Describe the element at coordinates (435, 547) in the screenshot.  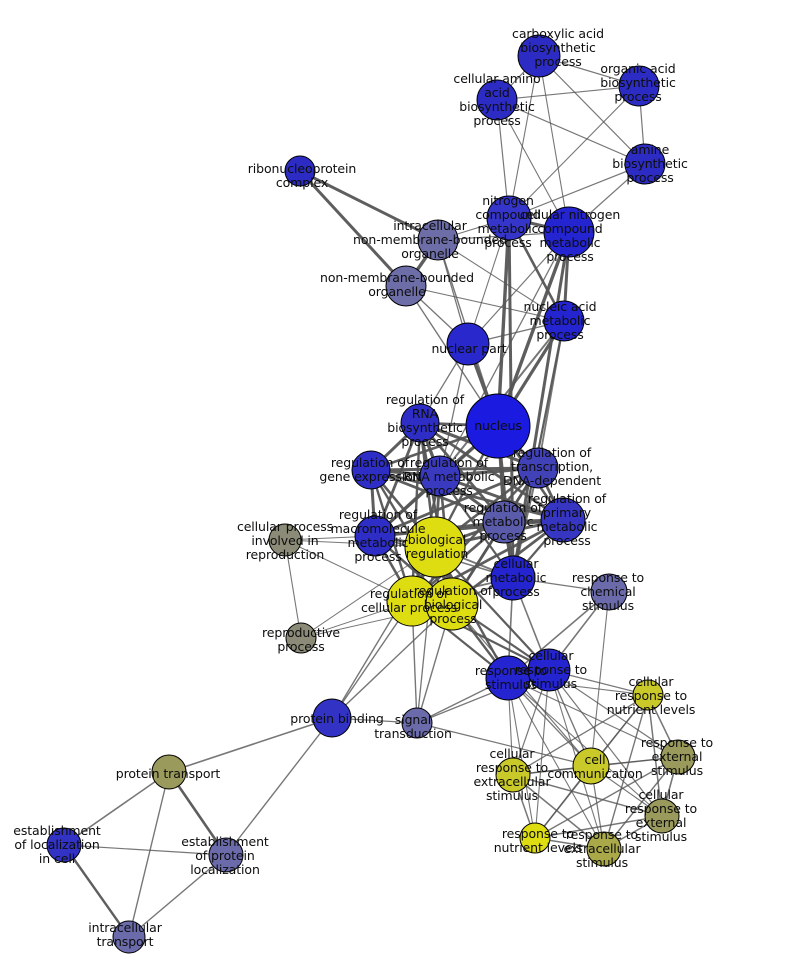
I see `graph-node-biological_regulation` at that location.